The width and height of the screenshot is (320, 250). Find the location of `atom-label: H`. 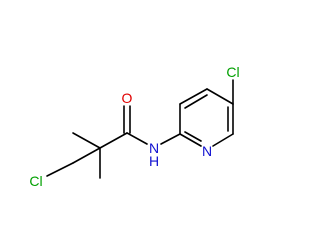

atom-label: H is located at coordinates (154, 161).